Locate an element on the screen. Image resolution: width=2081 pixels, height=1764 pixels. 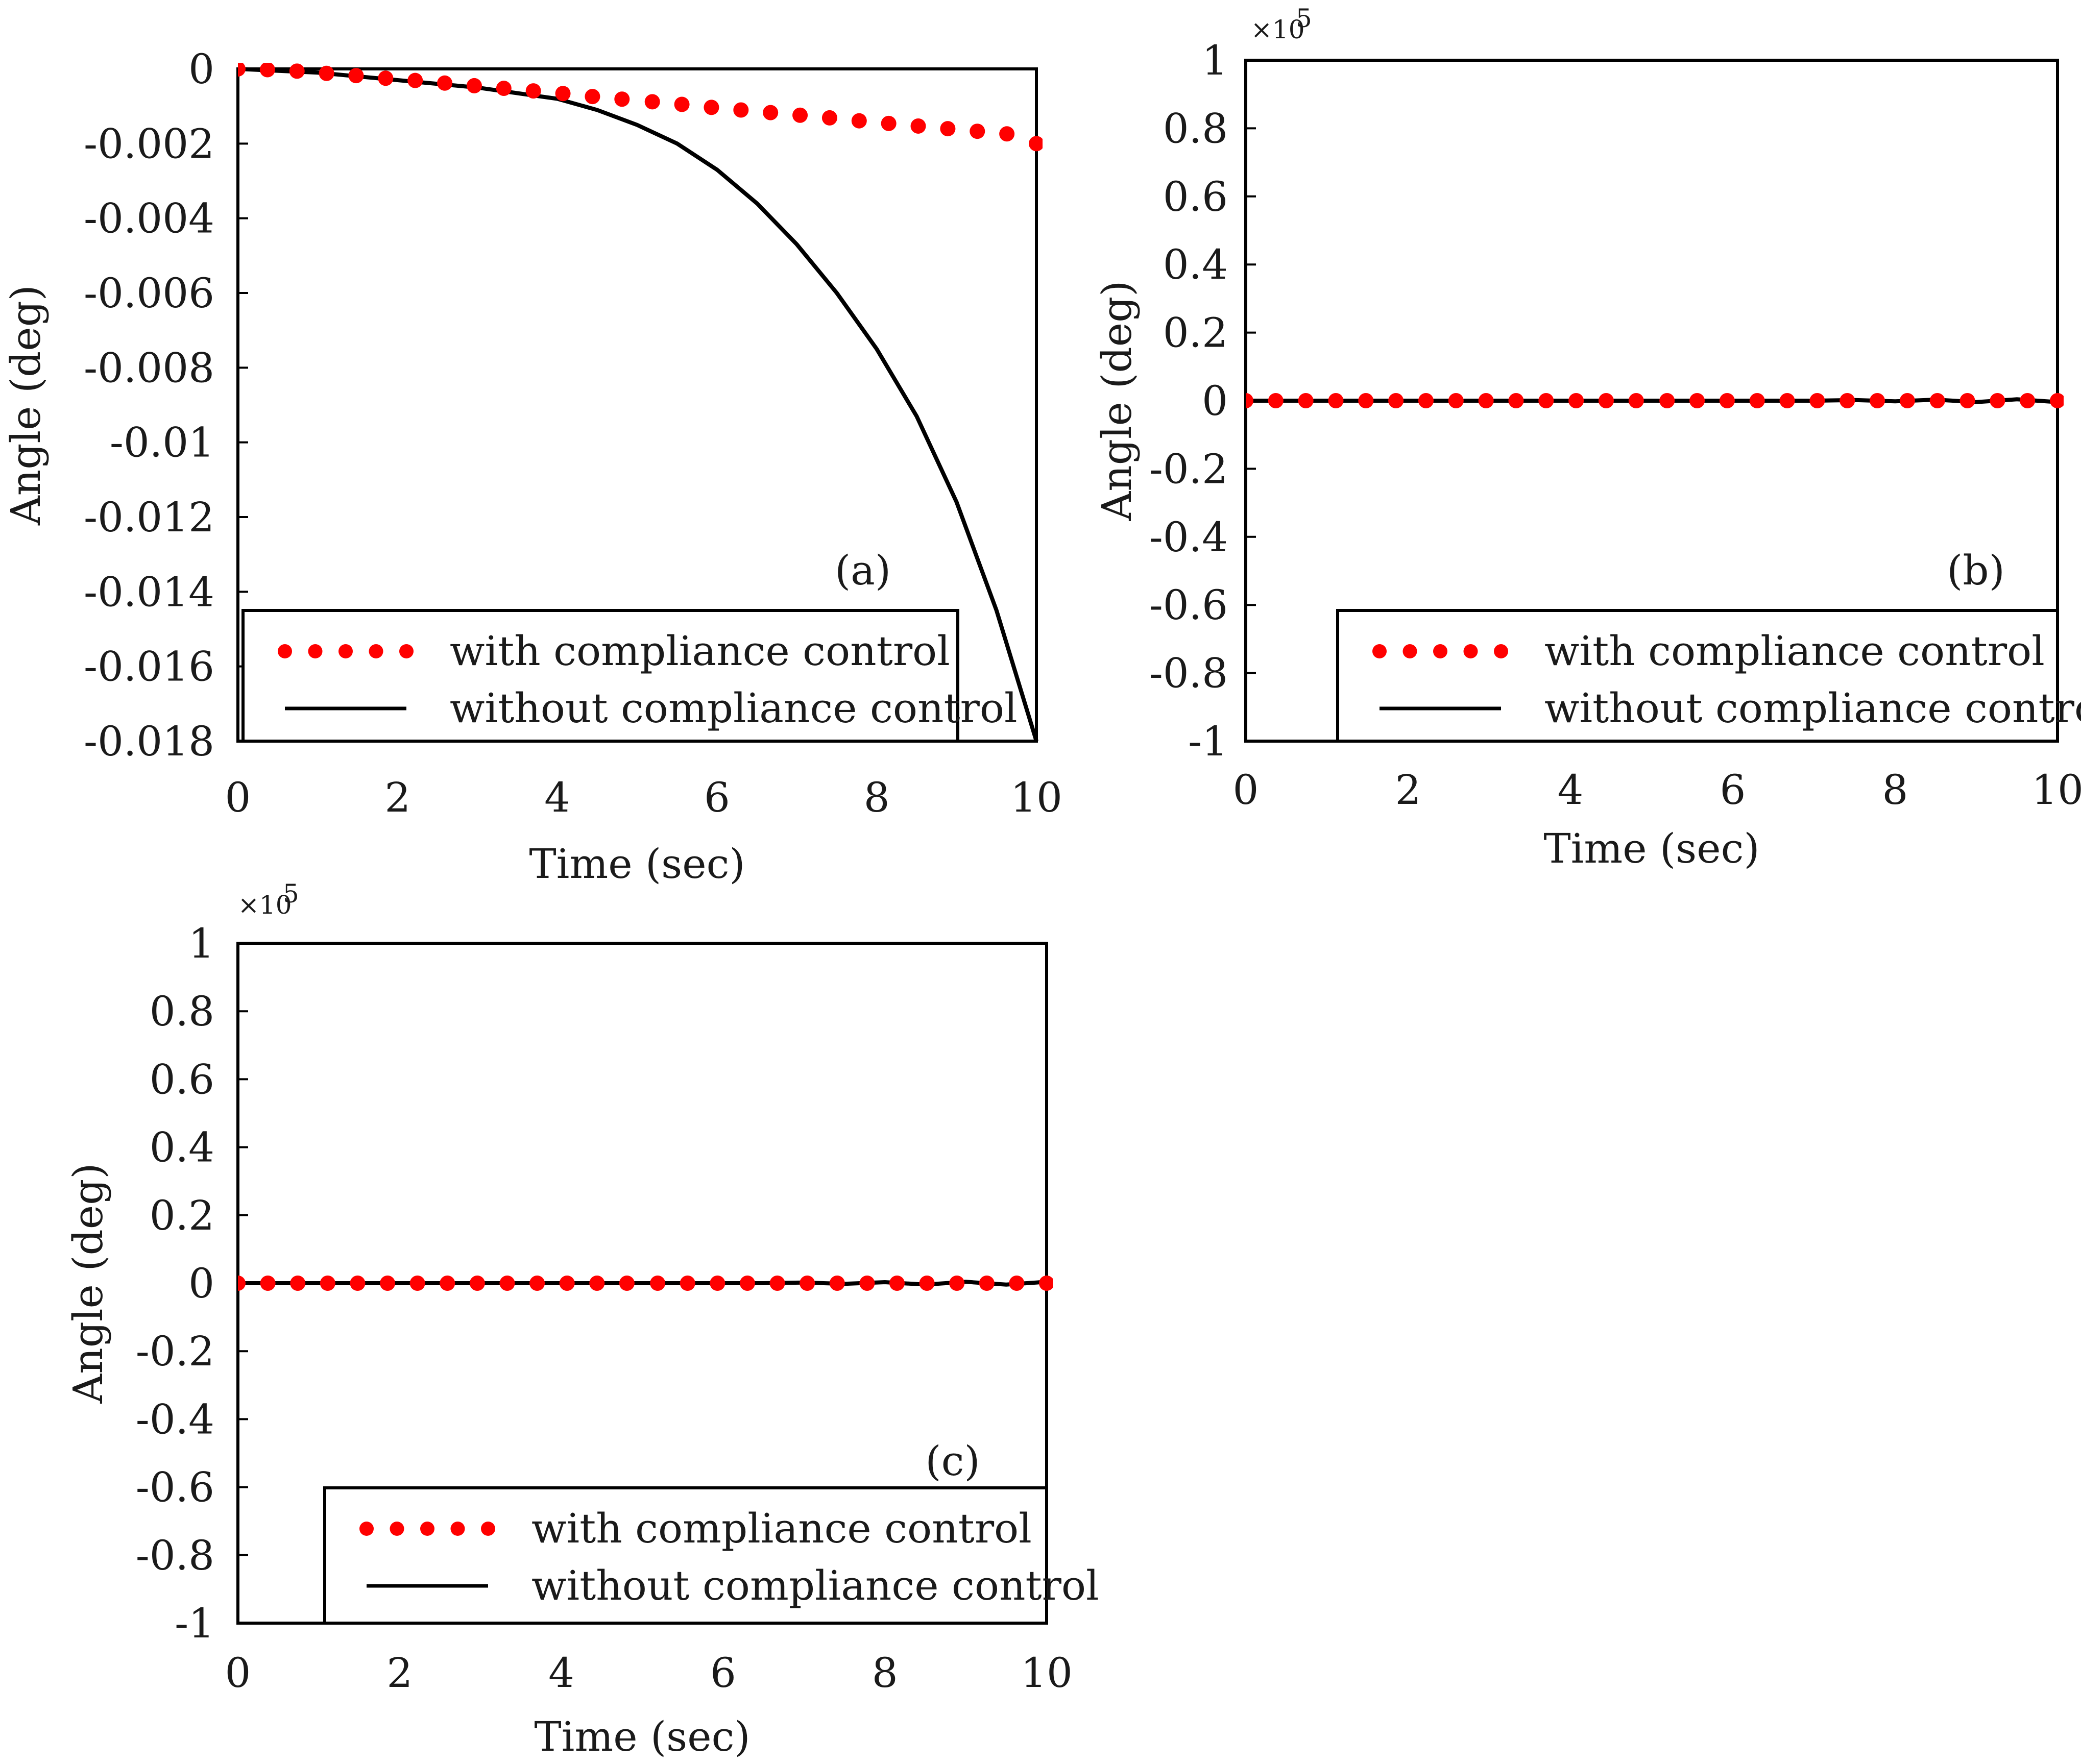
x-axis-label: Time (sec) is located at coordinates (642, 1736).